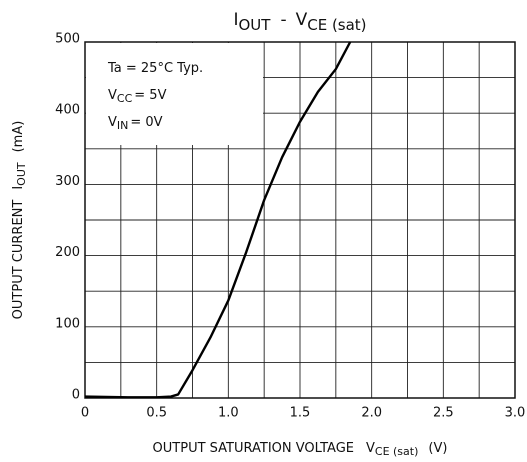 This screenshot has width=527, height=462. Describe the element at coordinates (85, 413) in the screenshot. I see `x-tick-label: 0` at that location.